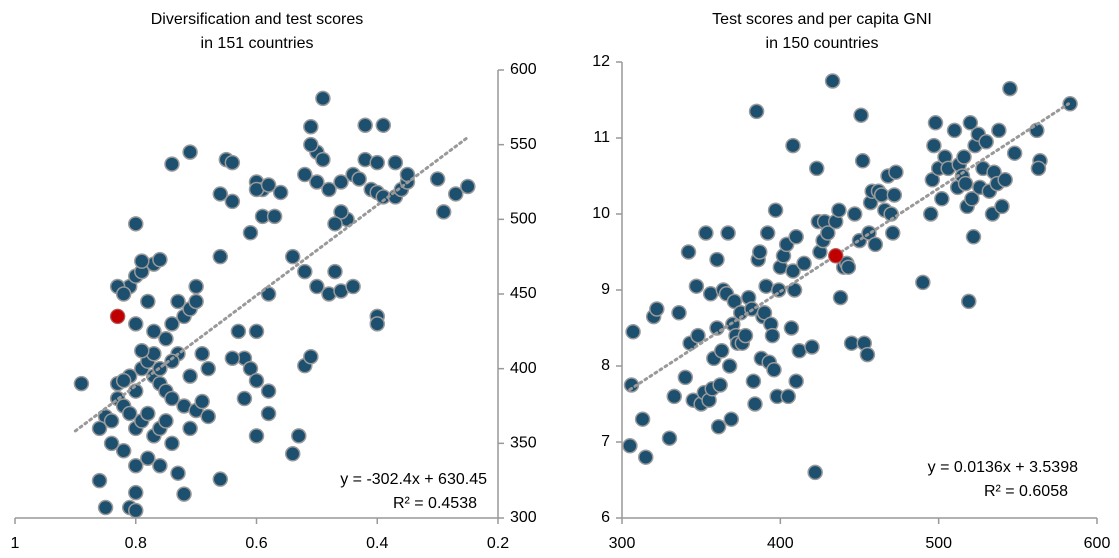  I want to click on y-tick-label: 6, so click(605, 517).